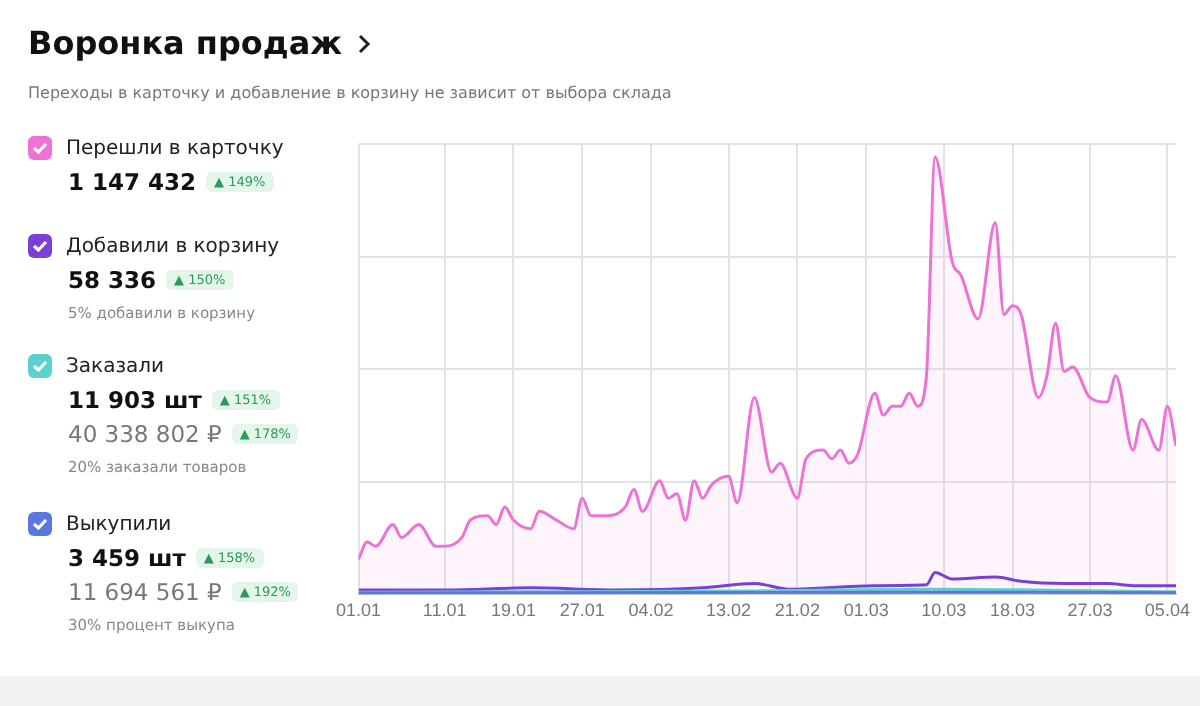 This screenshot has height=706, width=1200. Describe the element at coordinates (1167, 610) in the screenshot. I see `x-tick-label: 05.04` at that location.